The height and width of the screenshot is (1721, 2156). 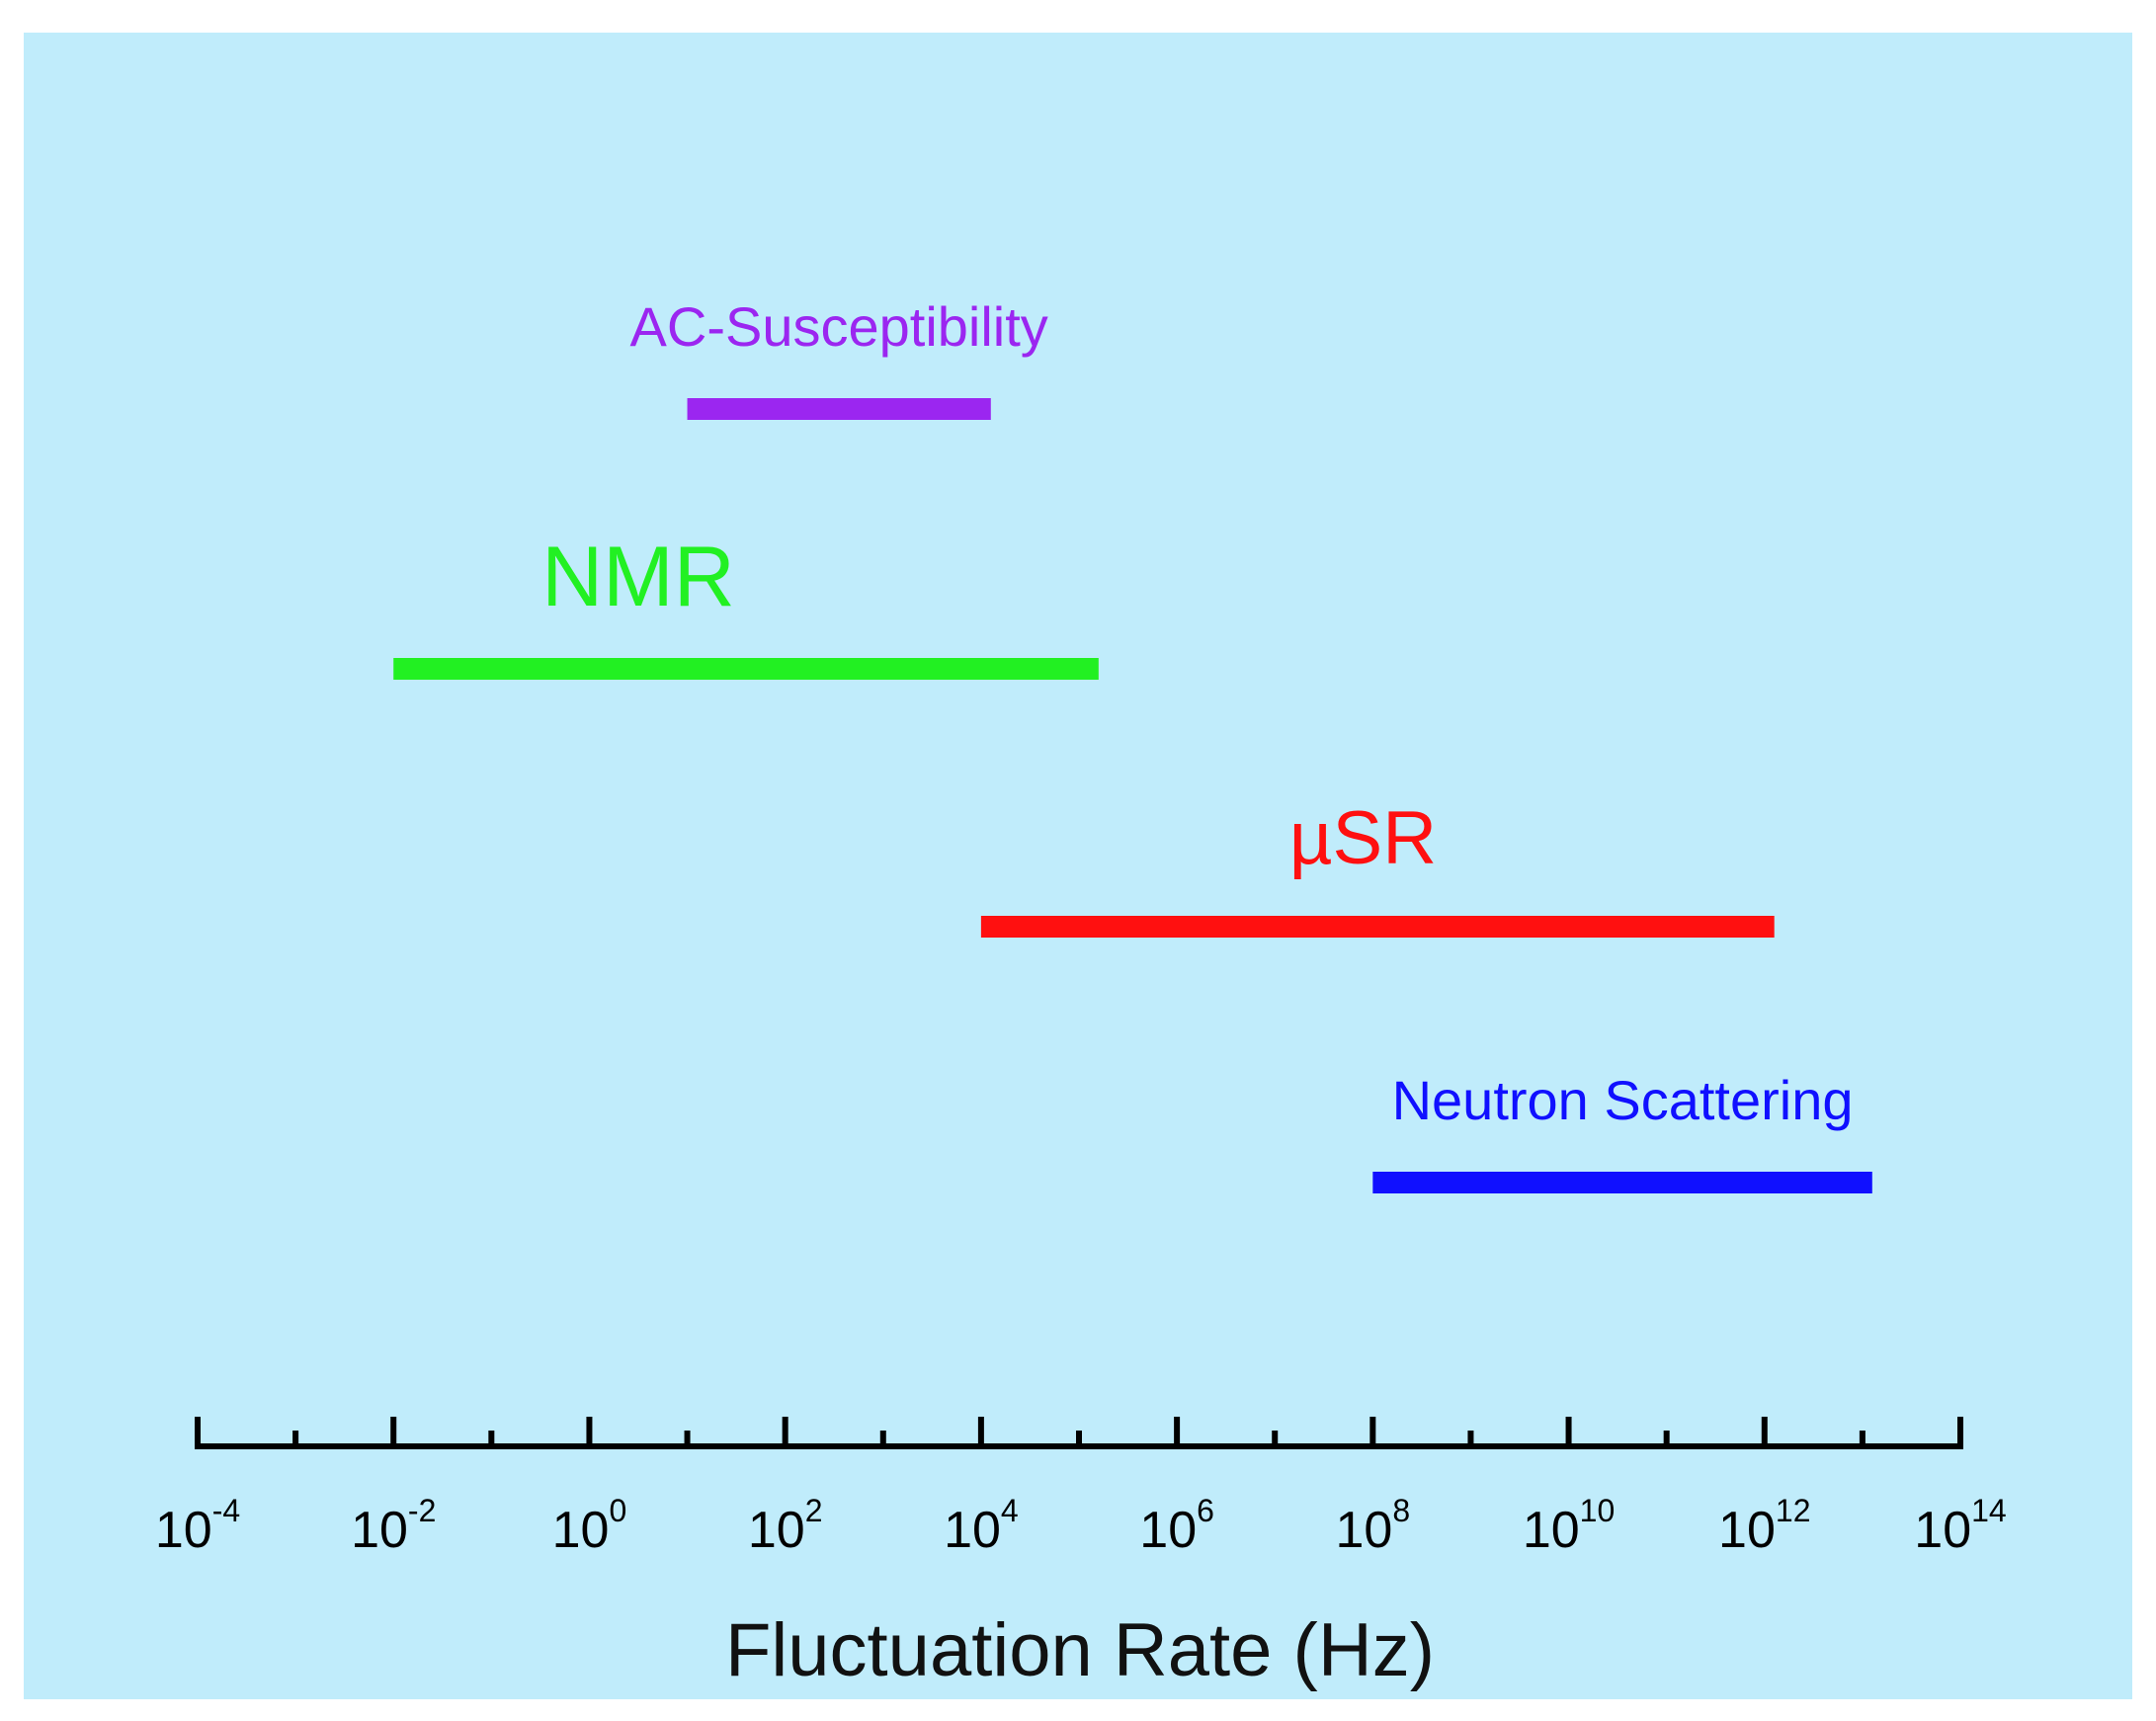 What do you see at coordinates (1960, 1526) in the screenshot?
I see `x-tick-label: 10¹⁴` at bounding box center [1960, 1526].